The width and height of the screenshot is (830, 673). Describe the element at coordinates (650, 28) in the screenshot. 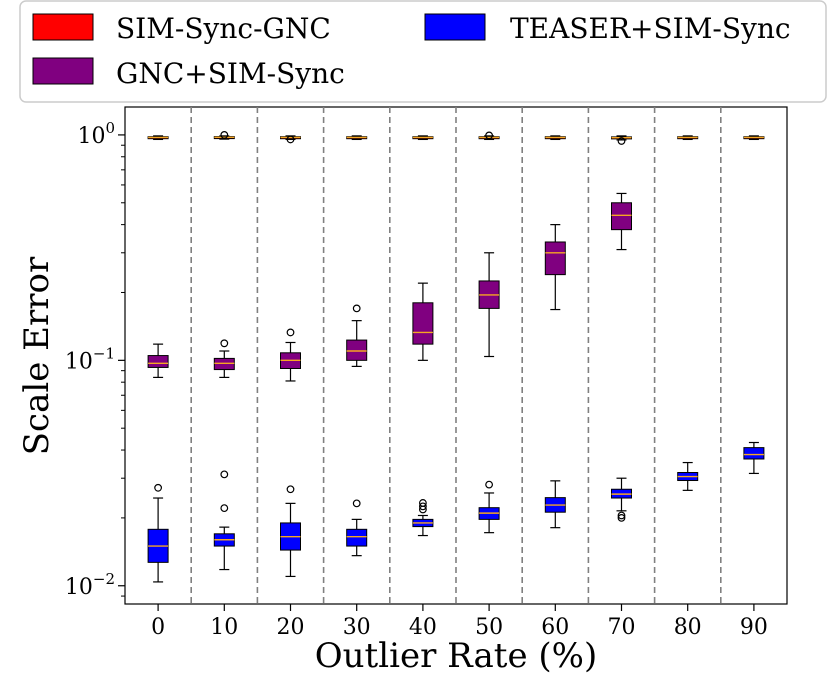

I see `legend-label-teaser-sim-sync: TEASER+SIM-Sync` at that location.